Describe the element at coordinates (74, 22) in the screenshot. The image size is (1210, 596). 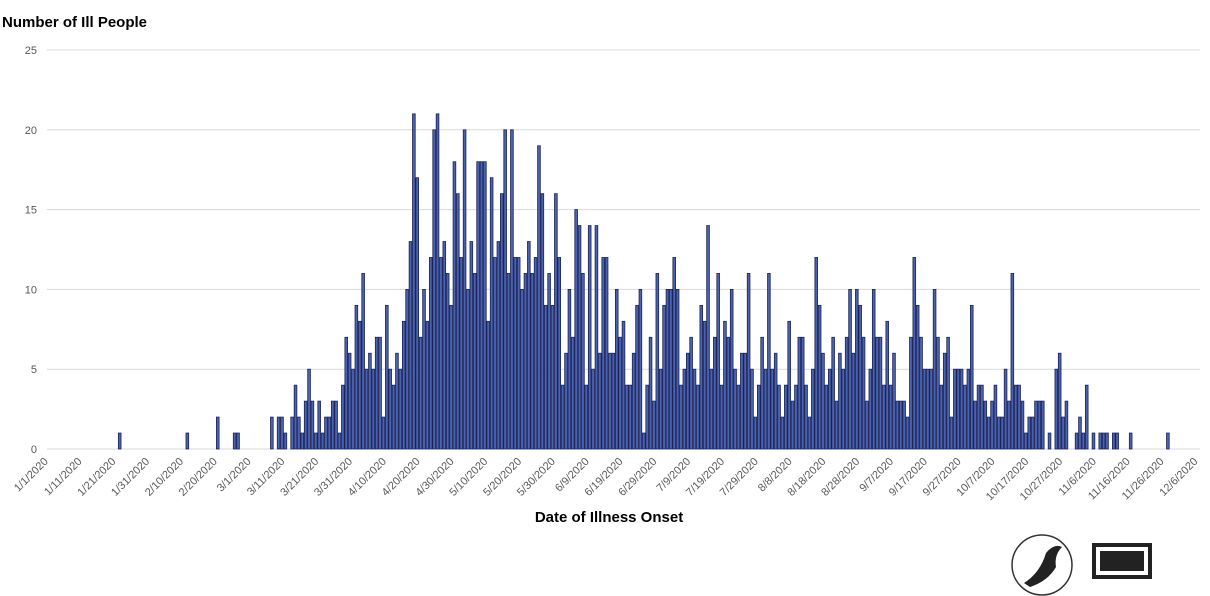
I see `chart-title: Number of Ill People` at that location.